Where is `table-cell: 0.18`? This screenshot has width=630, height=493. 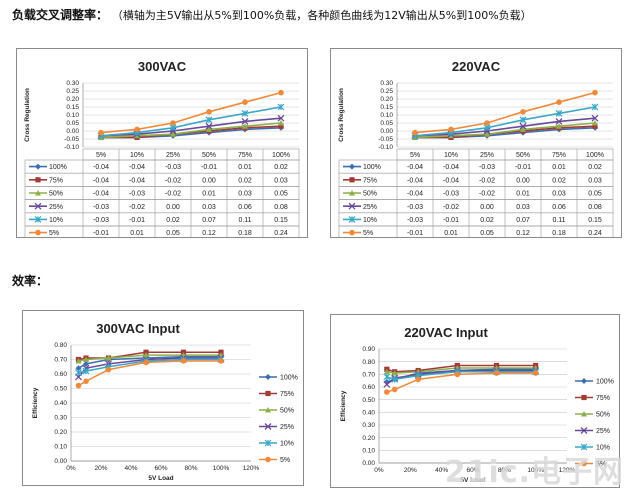
table-cell: 0.18 is located at coordinates (245, 233).